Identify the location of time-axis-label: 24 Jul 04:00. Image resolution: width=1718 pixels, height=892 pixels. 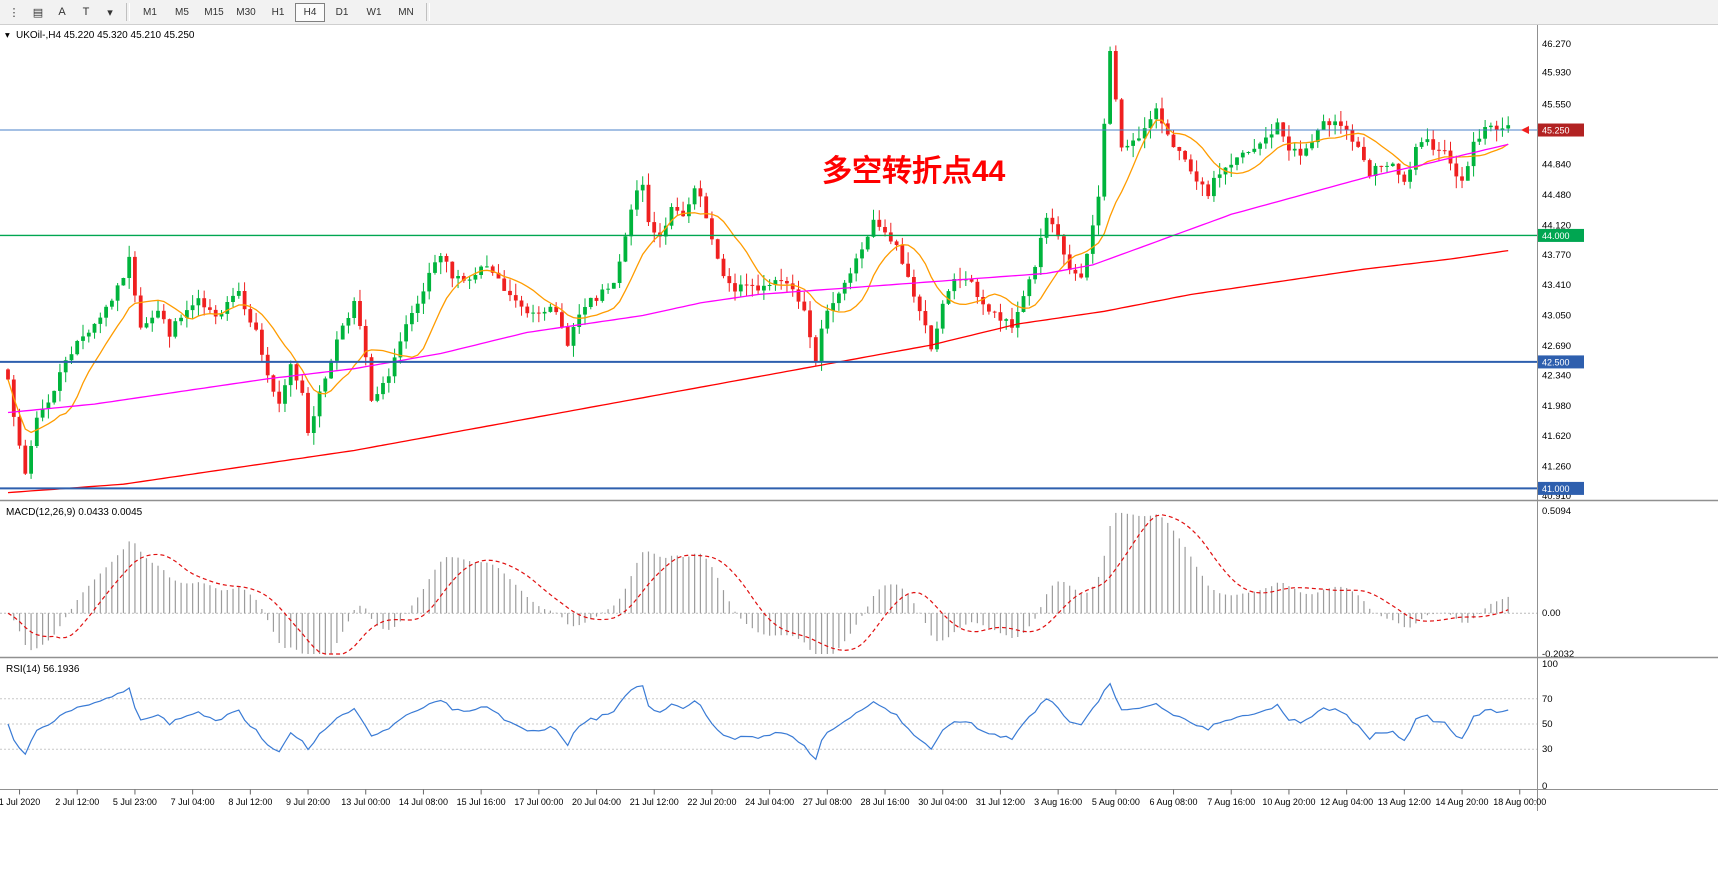
(769, 802).